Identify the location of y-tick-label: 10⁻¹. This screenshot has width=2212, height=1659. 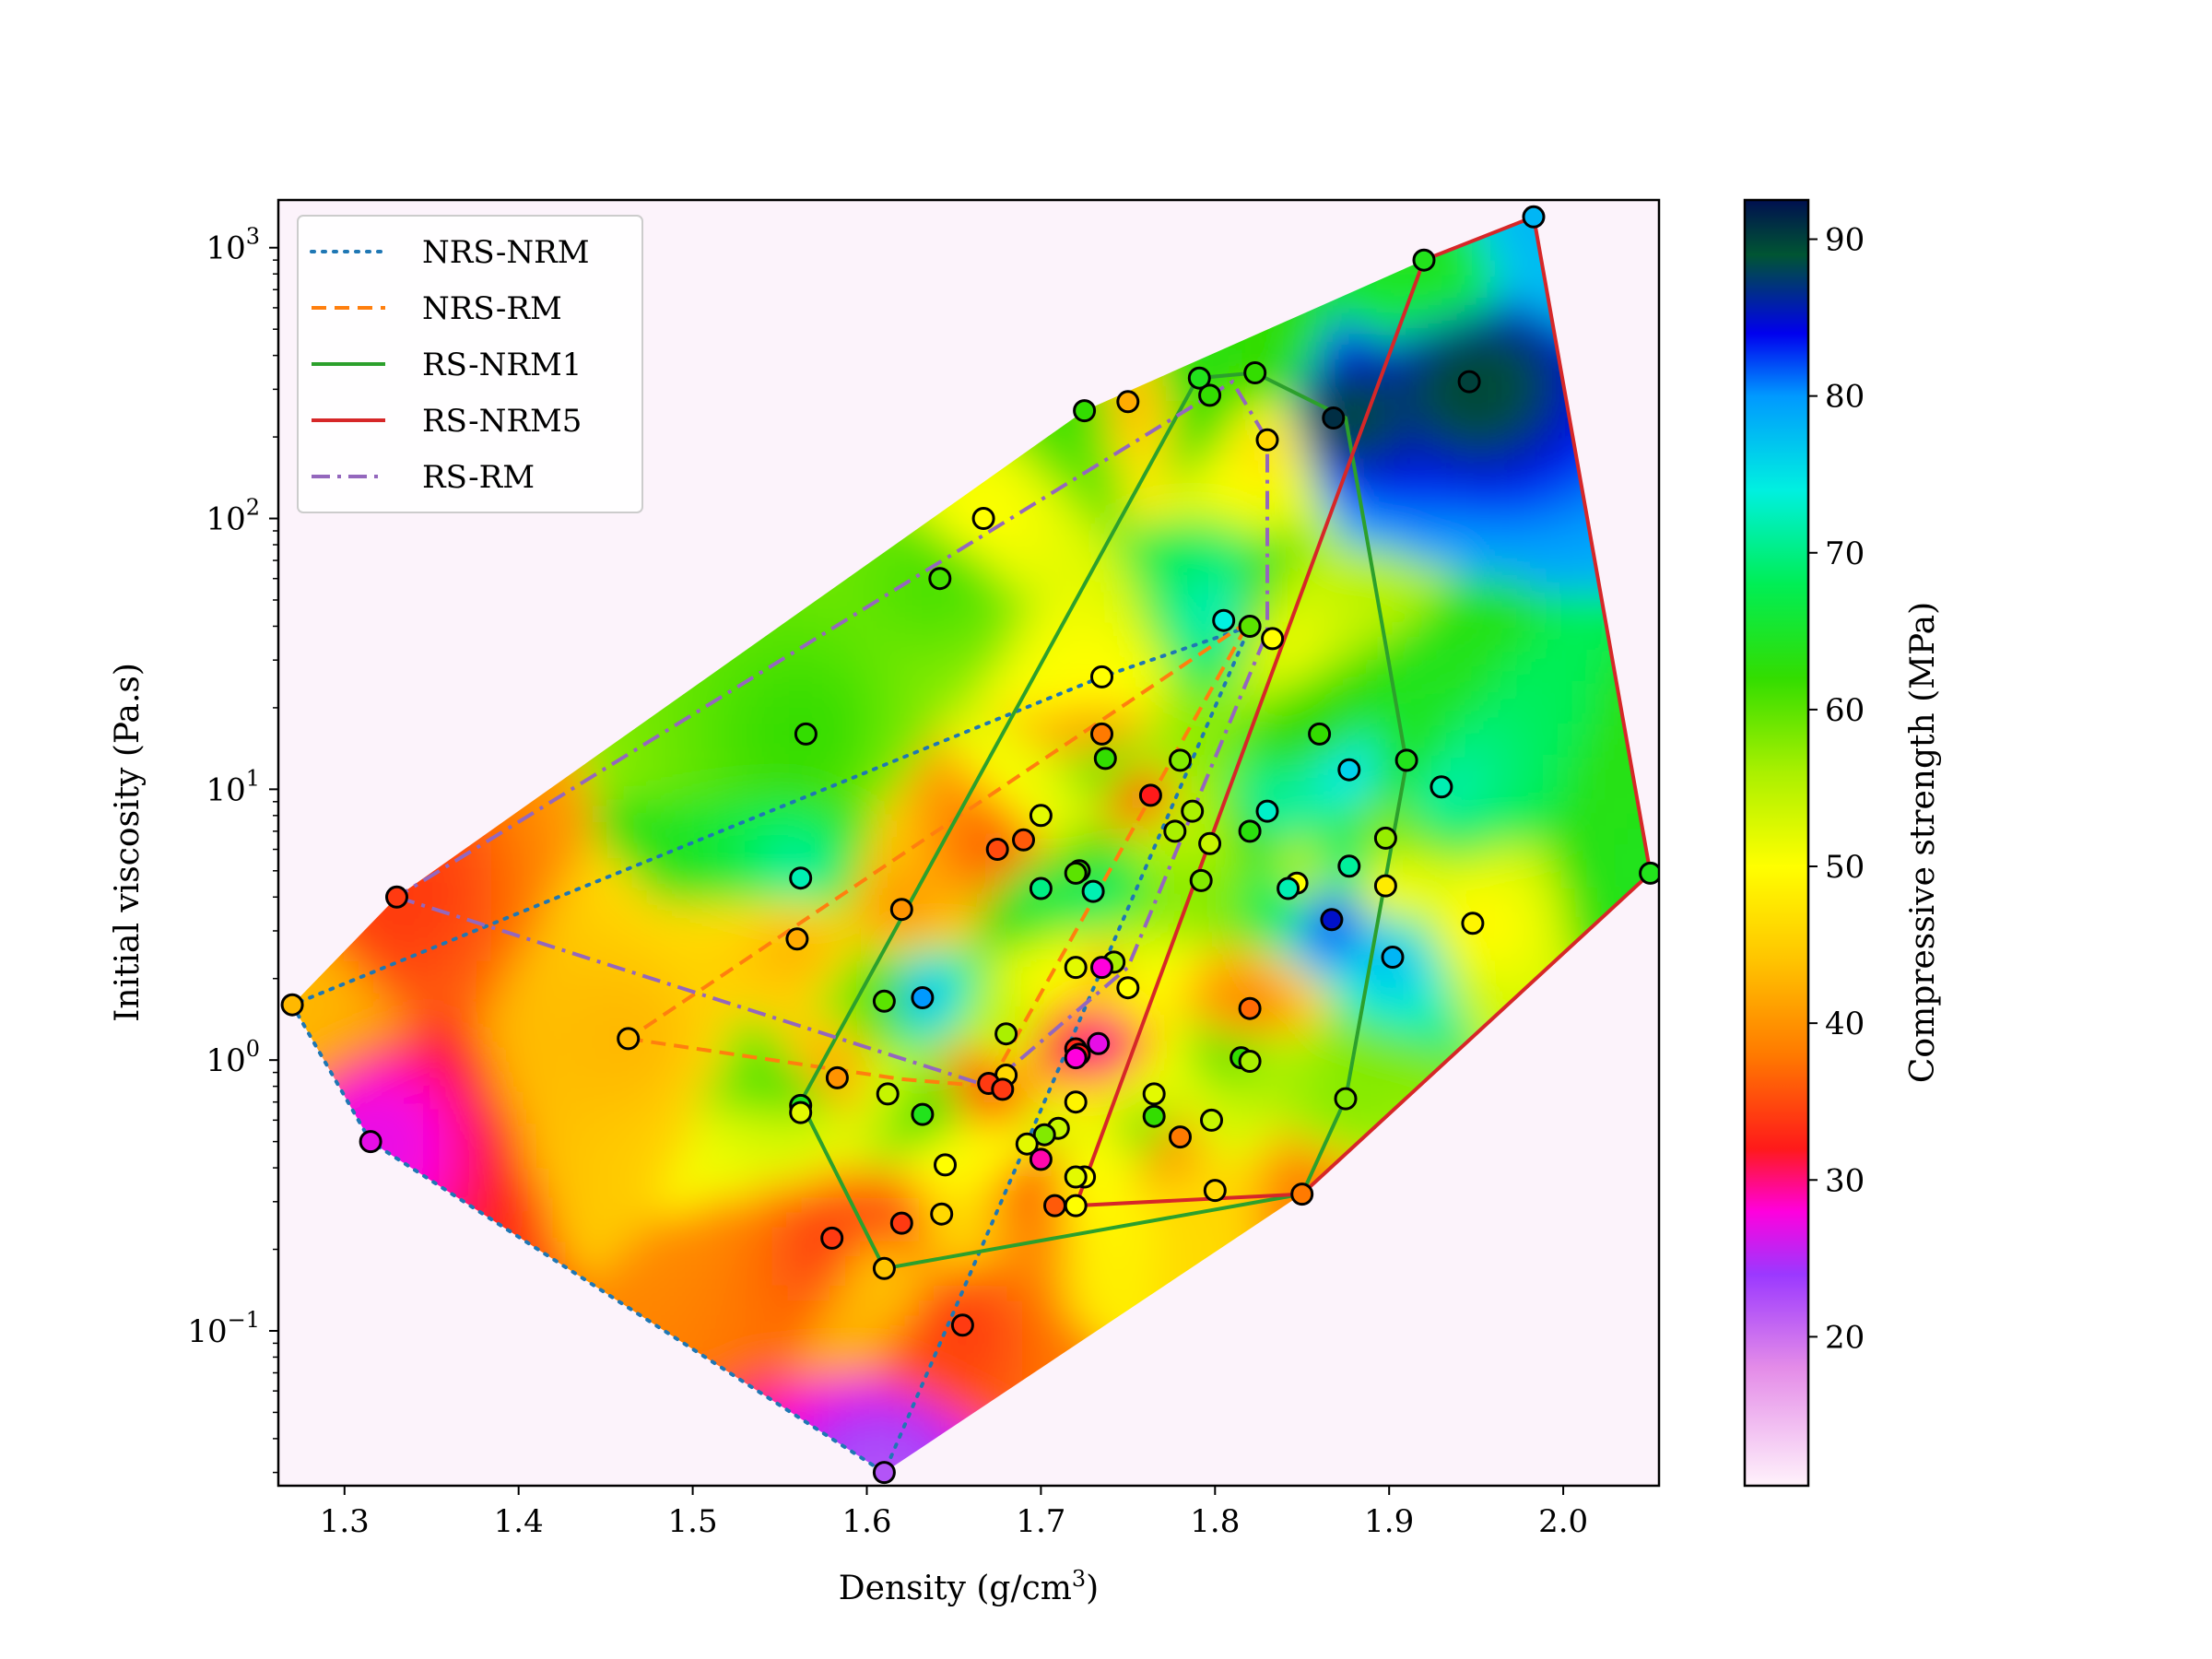
(223, 1328).